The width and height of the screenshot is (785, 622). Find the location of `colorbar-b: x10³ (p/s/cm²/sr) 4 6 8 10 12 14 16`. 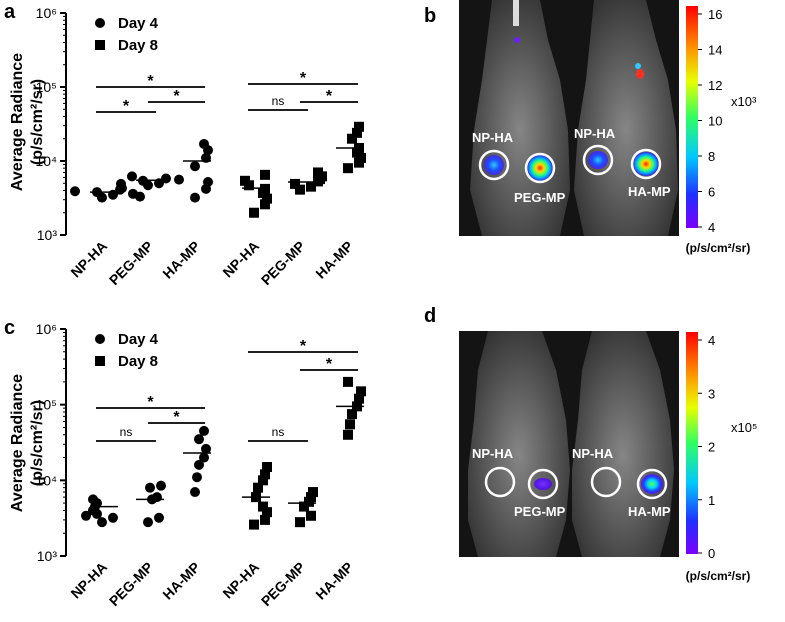

colorbar-b: x10³ (p/s/cm²/sr) 4 6 8 10 12 14 16 is located at coordinates (721, 130).